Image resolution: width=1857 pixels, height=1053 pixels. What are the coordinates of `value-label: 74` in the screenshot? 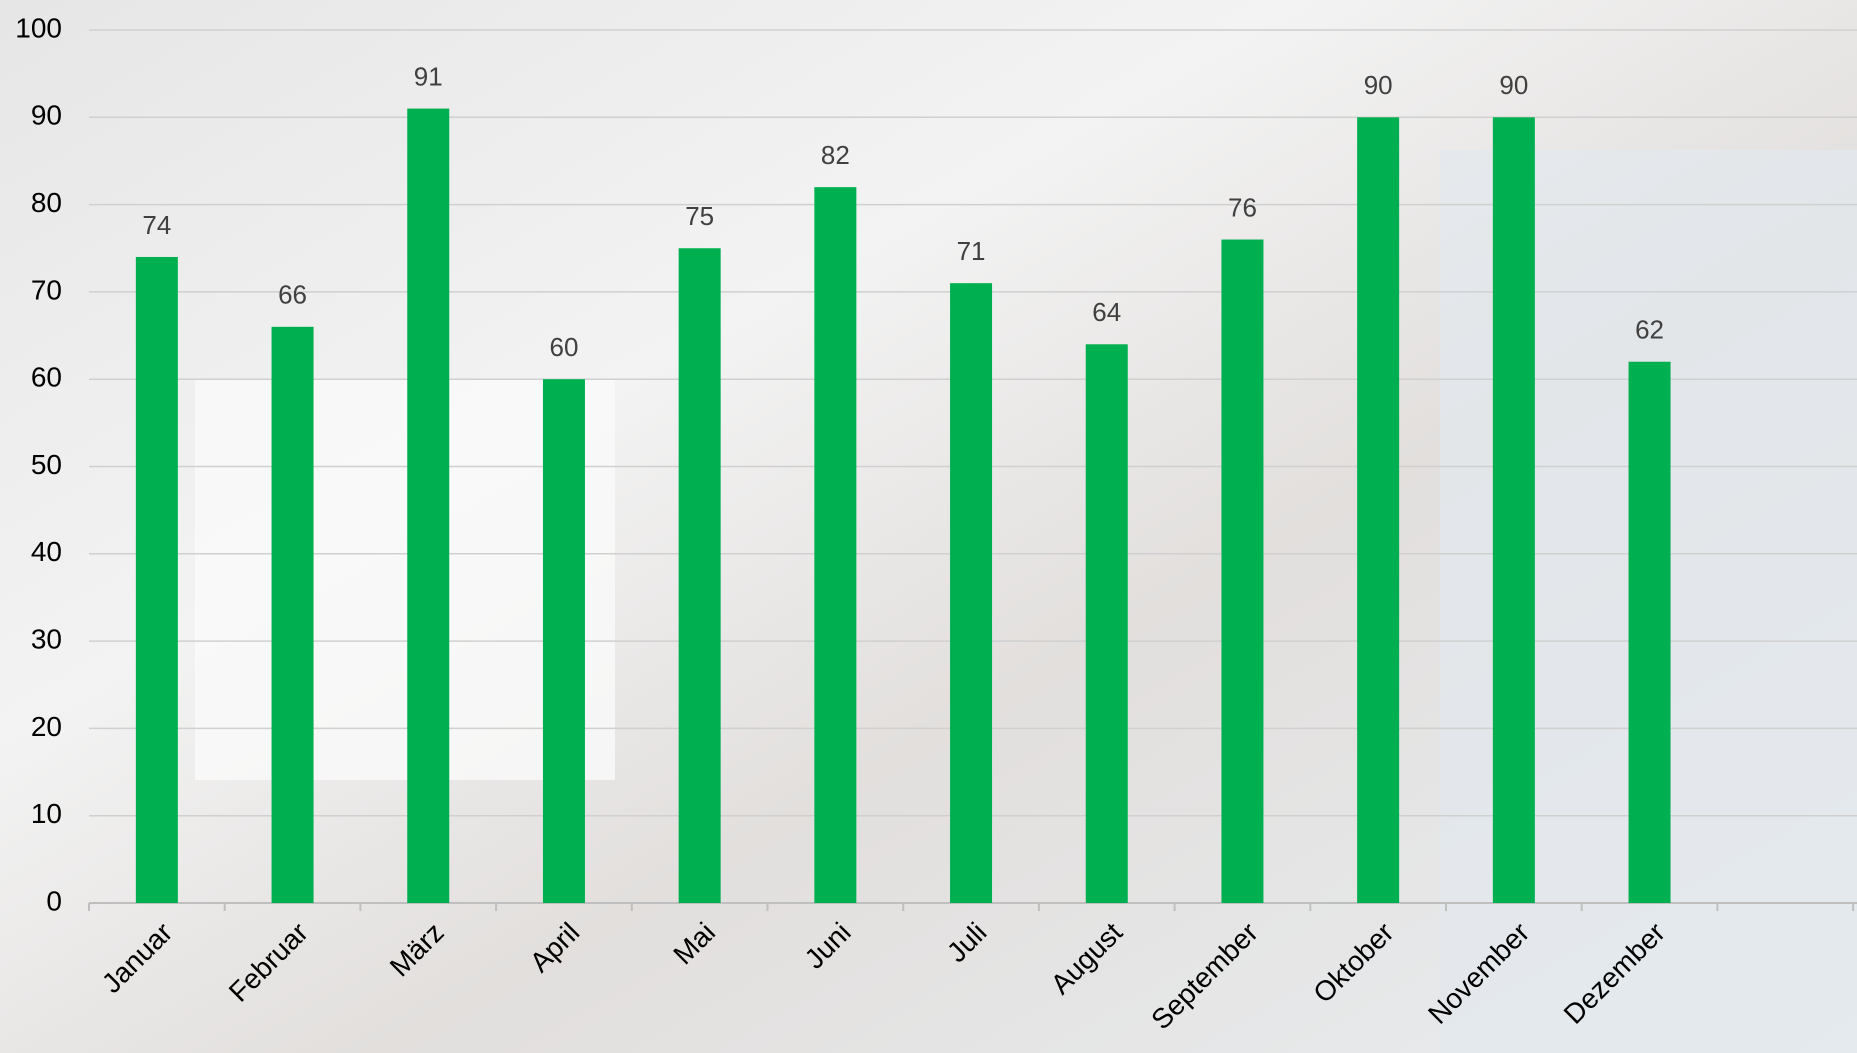 It's located at (156, 225).